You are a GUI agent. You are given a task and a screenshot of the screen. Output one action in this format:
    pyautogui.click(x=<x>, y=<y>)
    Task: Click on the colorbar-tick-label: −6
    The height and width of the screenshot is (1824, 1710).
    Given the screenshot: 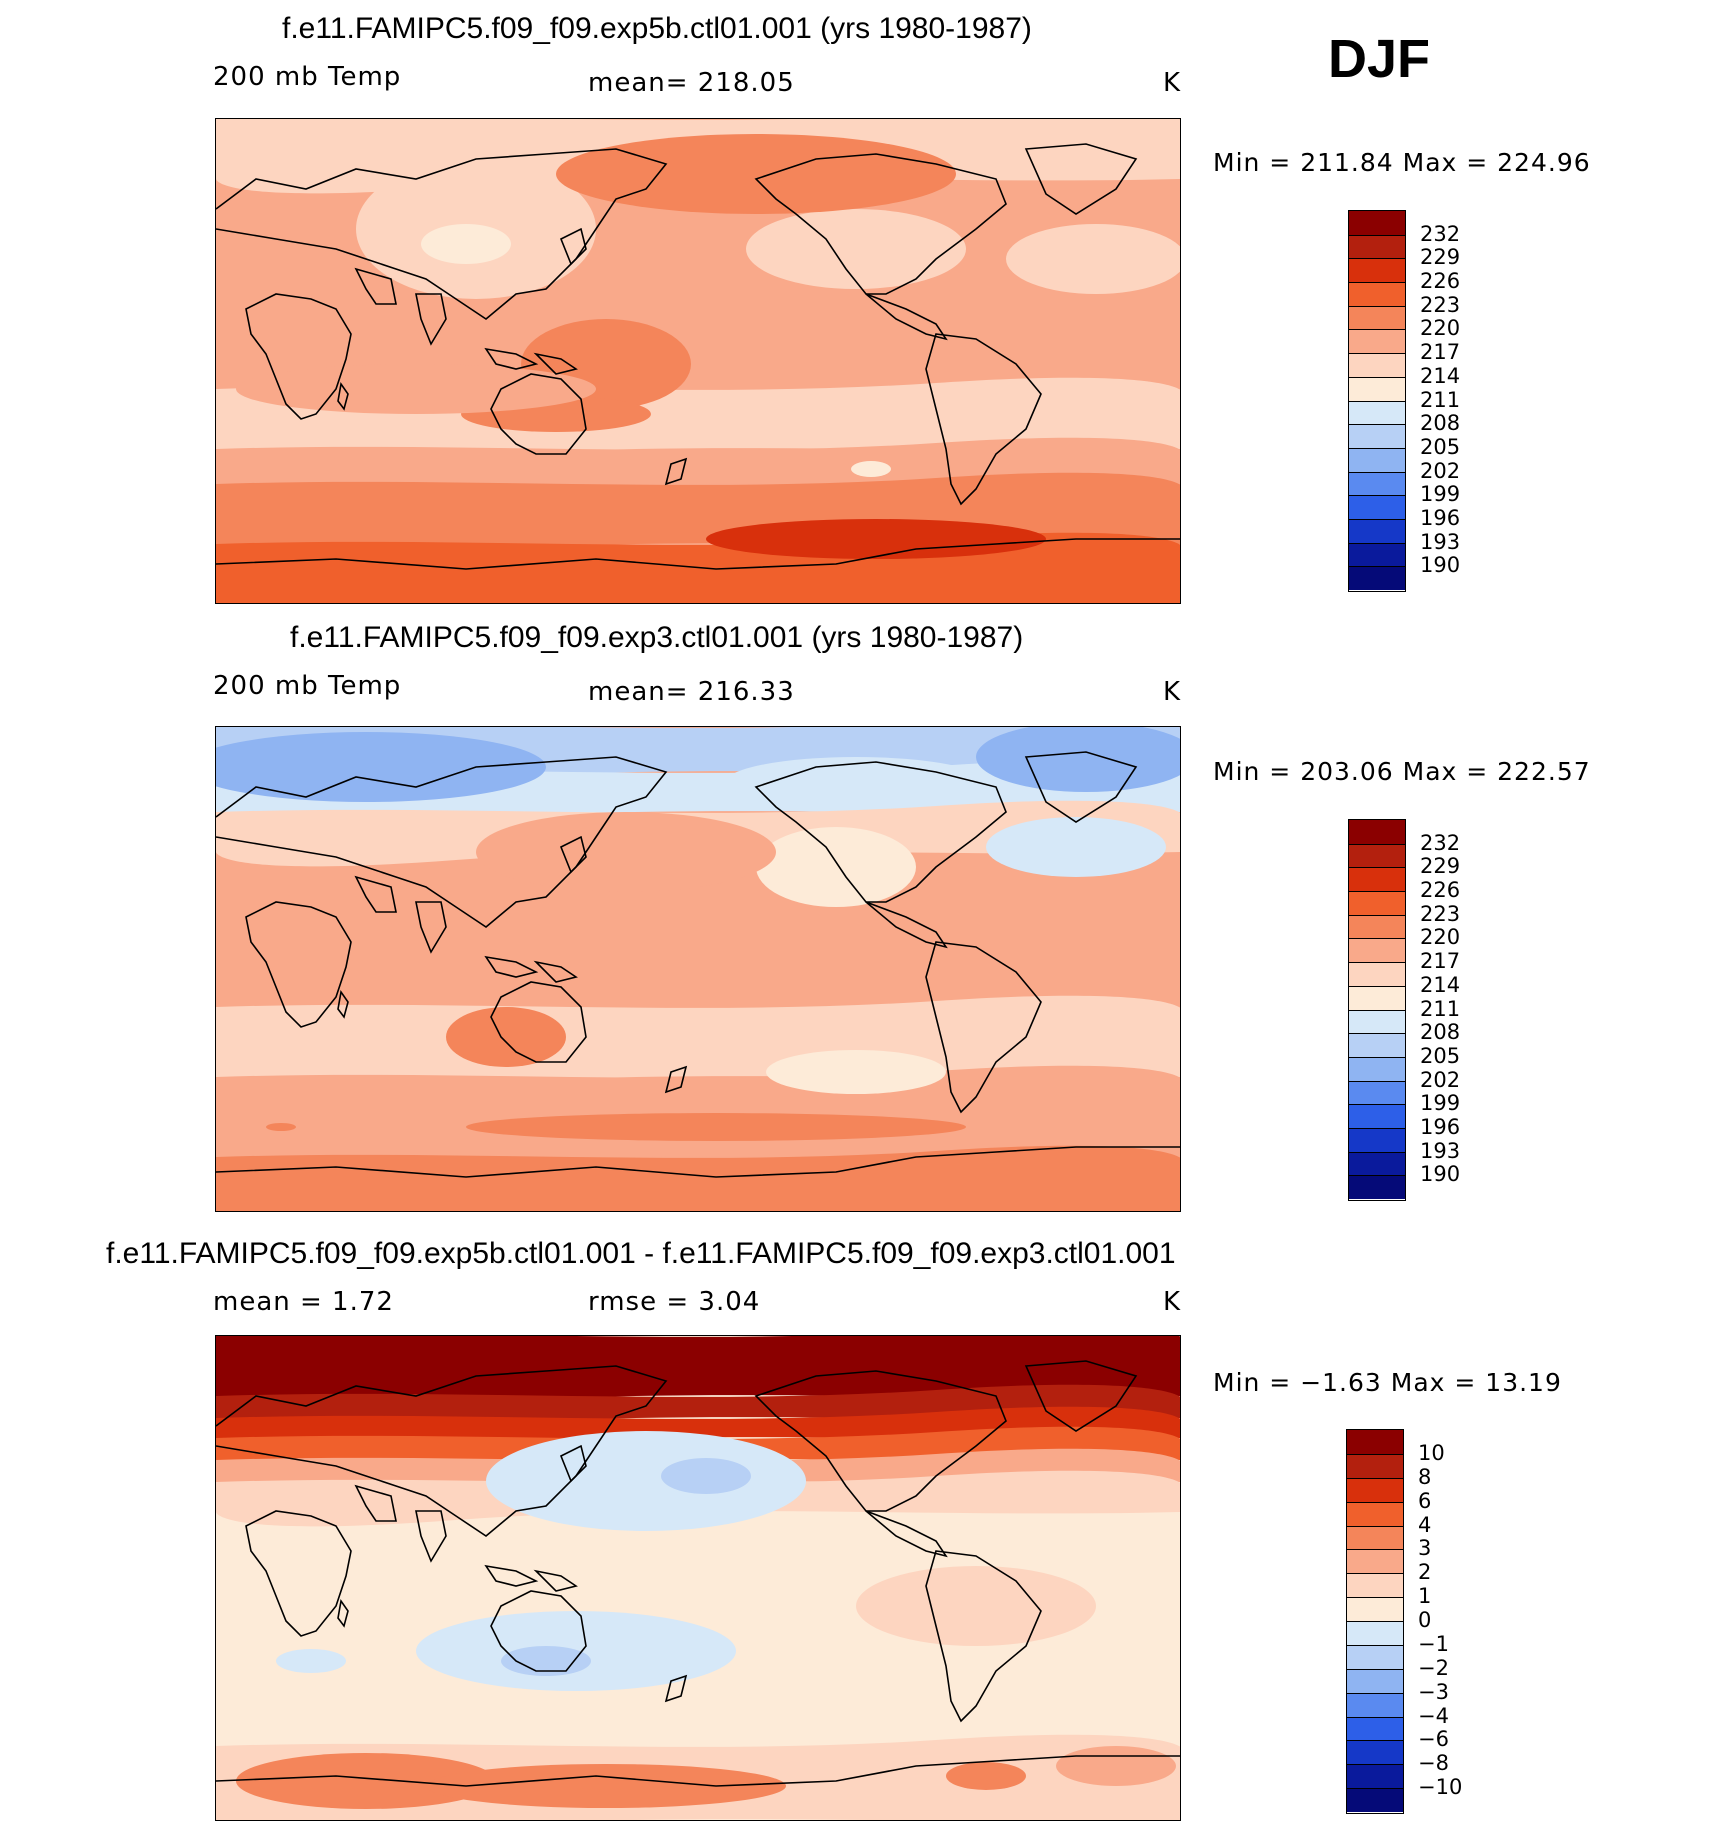 What is the action you would take?
    pyautogui.click(x=1433, y=1739)
    